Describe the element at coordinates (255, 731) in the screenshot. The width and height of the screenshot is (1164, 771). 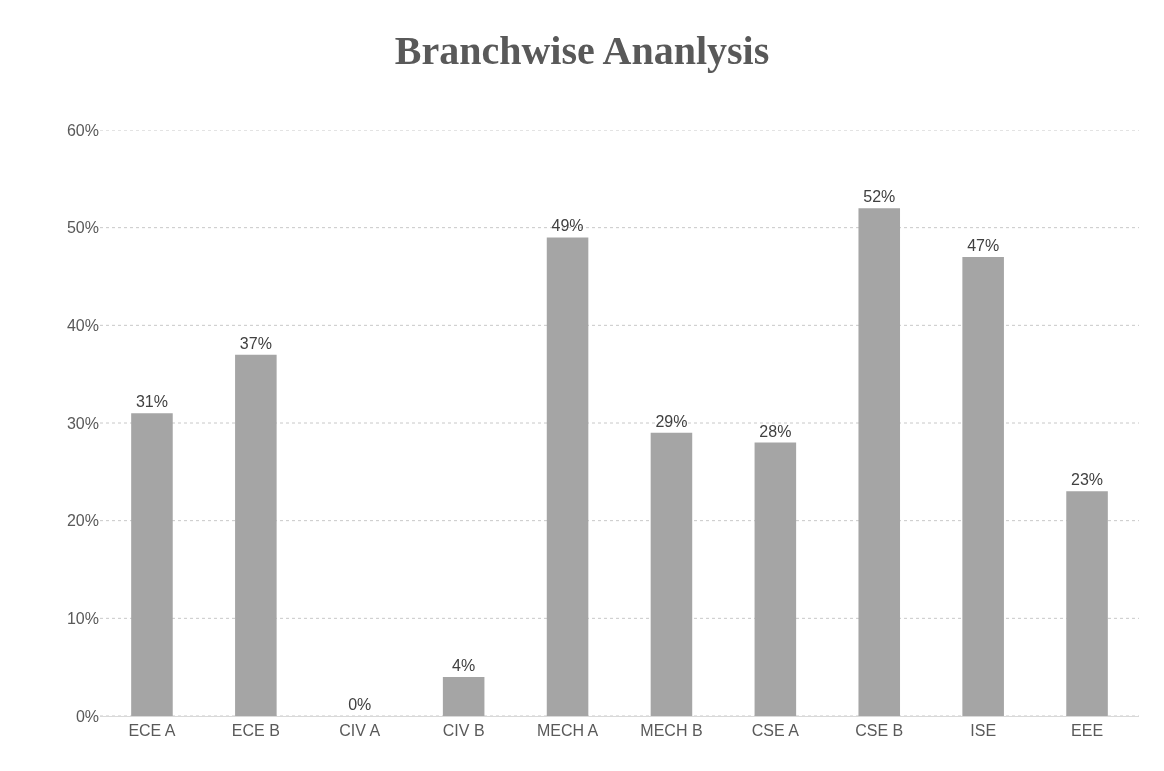
I see `x-tick-label: ECE B` at that location.